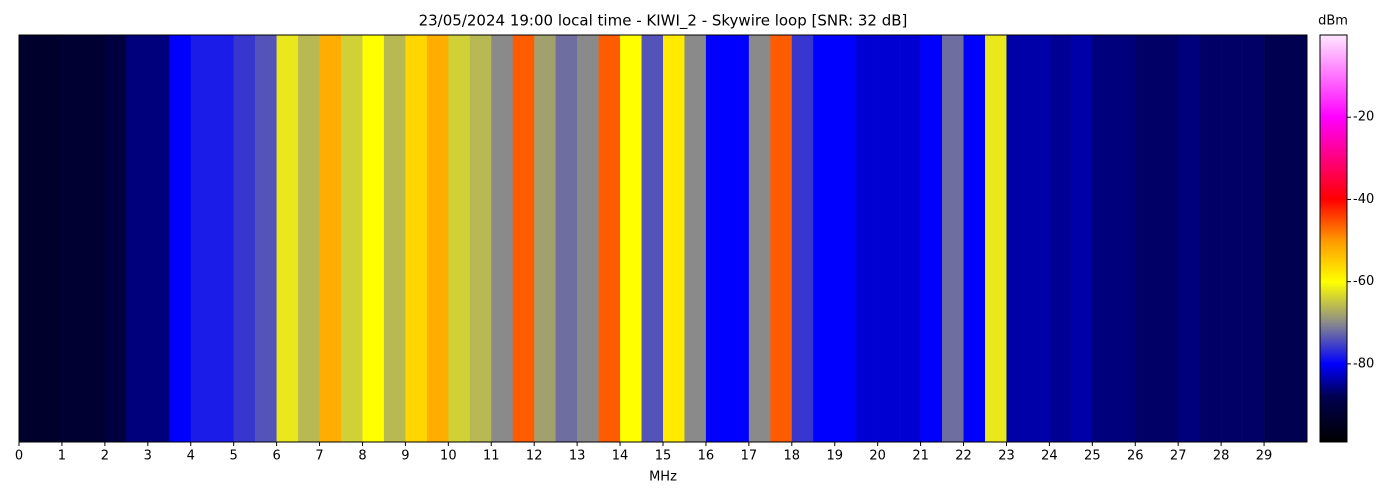 The height and width of the screenshot is (500, 1400). What do you see at coordinates (19, 456) in the screenshot?
I see `x-tick-label: 0` at bounding box center [19, 456].